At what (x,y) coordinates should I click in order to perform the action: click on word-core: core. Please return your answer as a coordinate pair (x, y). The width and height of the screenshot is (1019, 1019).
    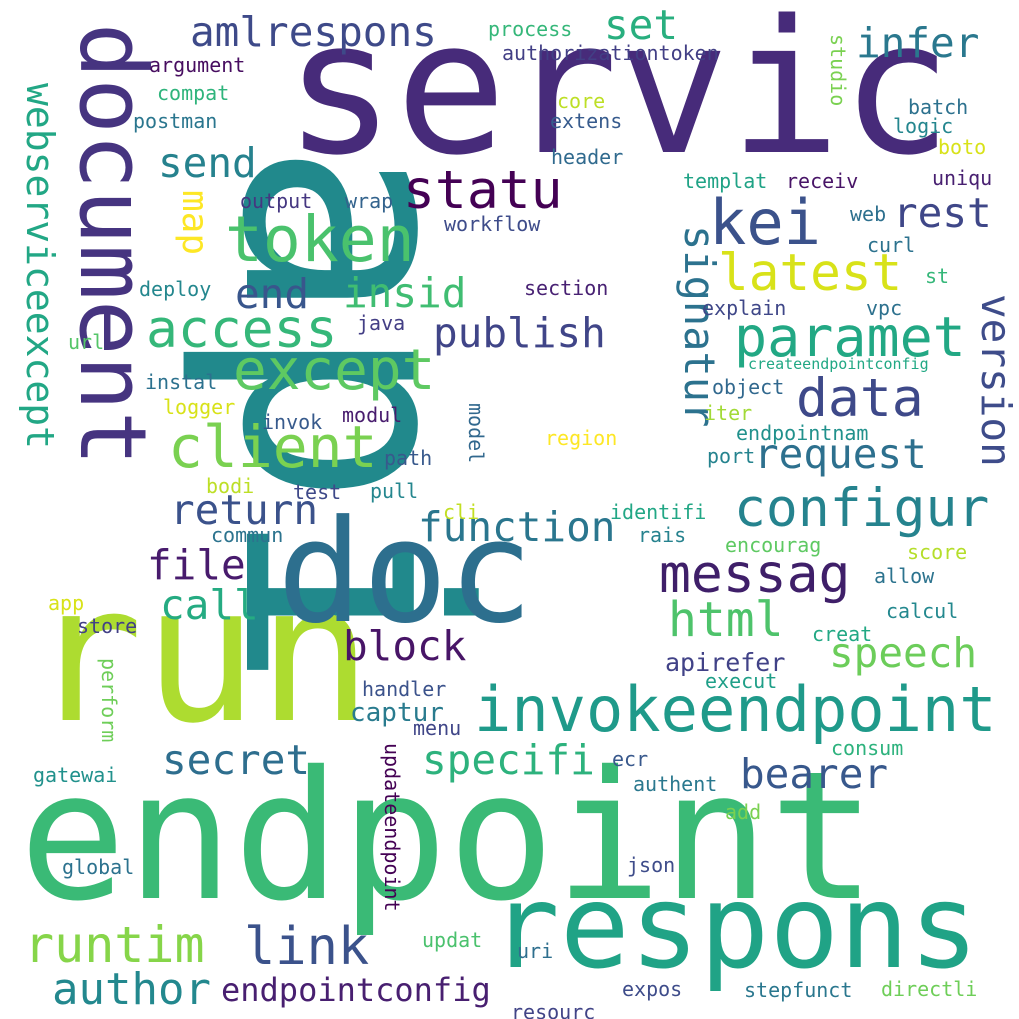
    Looking at the image, I should click on (581, 101).